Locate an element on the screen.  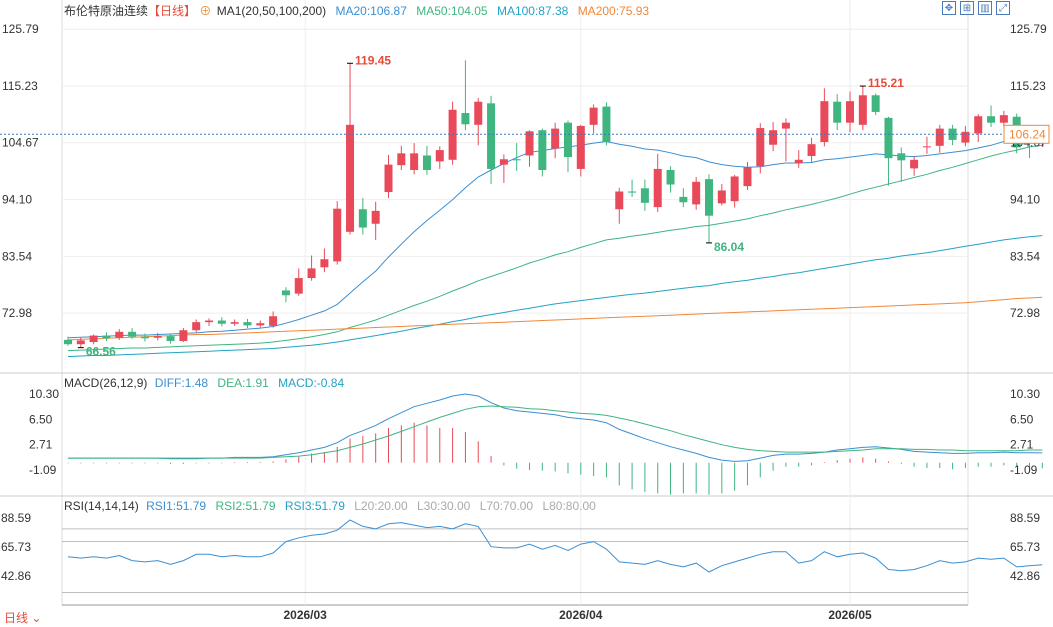
last-price-tag-box is located at coordinates (1026, 134).